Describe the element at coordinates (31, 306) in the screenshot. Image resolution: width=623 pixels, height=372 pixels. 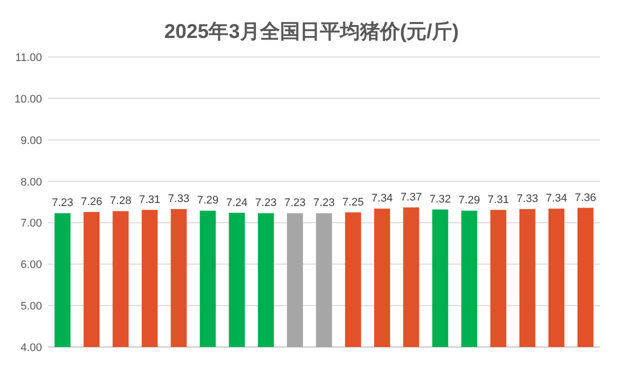
I see `y-tick-label: 5.00` at that location.